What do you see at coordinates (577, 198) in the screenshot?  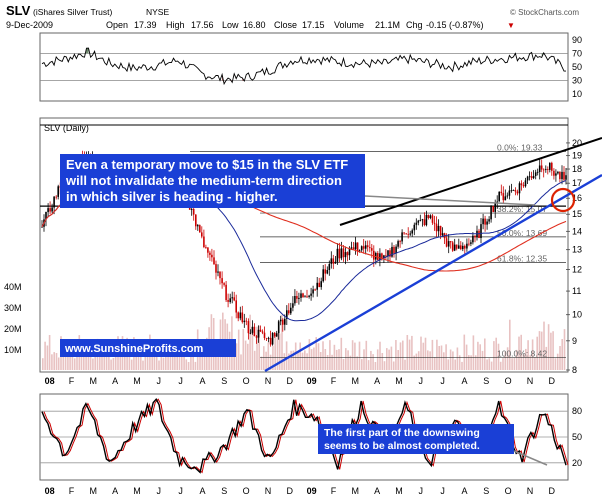 I see `price-tick-label: 16` at bounding box center [577, 198].